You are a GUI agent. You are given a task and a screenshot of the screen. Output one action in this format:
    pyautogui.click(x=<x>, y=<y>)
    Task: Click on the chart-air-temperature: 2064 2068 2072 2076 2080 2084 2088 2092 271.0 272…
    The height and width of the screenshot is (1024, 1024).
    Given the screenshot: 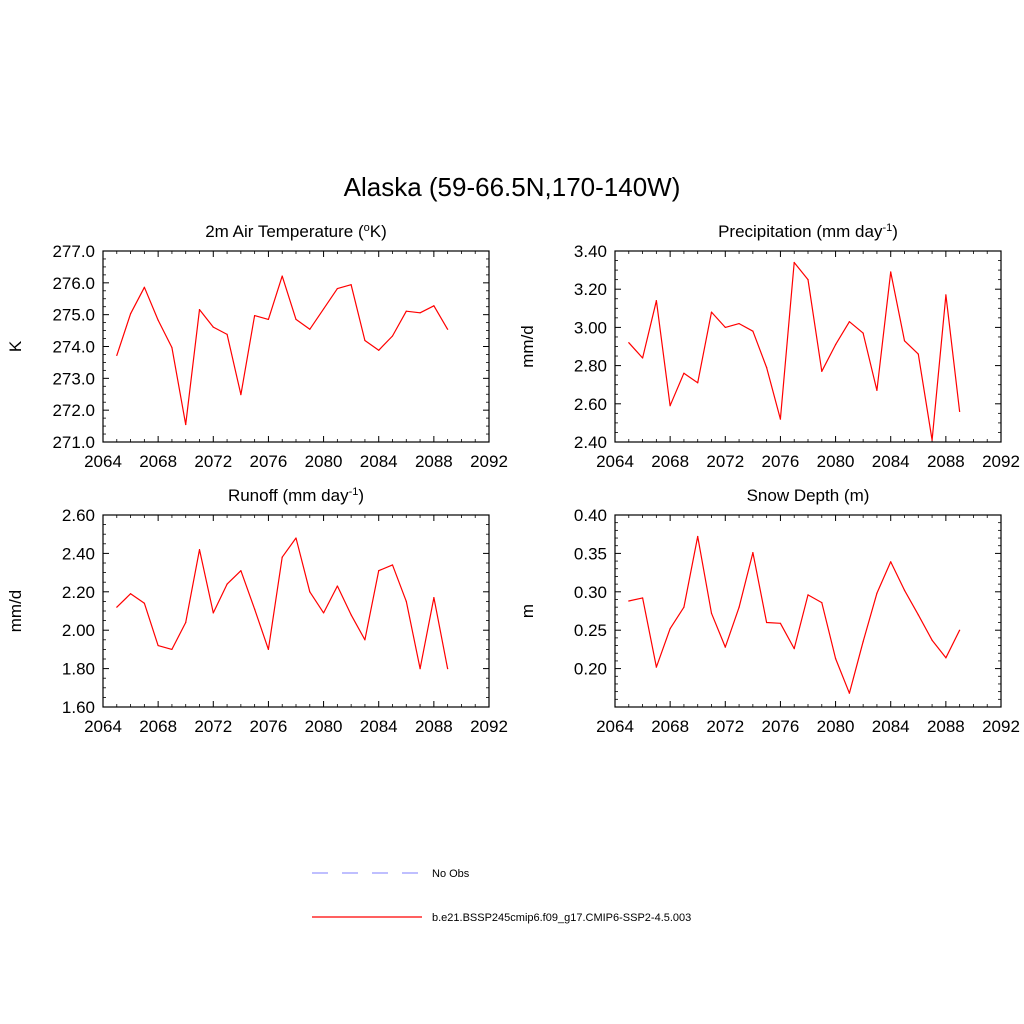 What is the action you would take?
    pyautogui.click(x=257, y=346)
    